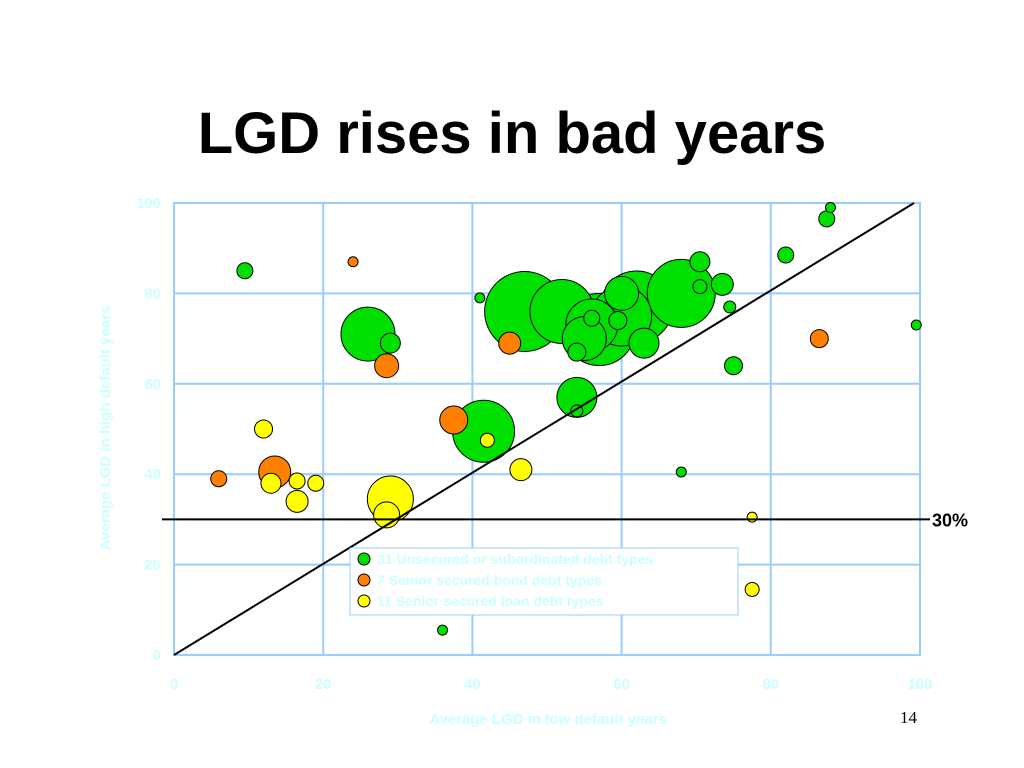  Describe the element at coordinates (105, 428) in the screenshot. I see `y-axis-title: Average LGD in high default years` at that location.